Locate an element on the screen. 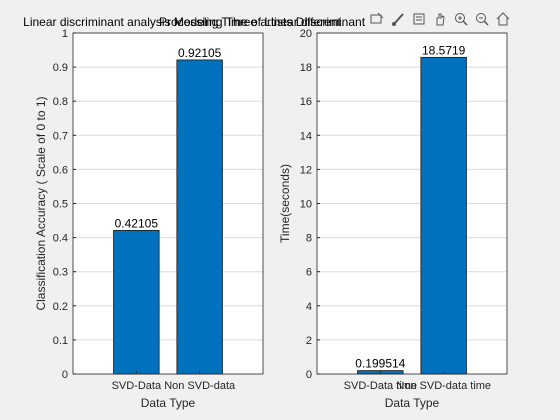  y-axis-label: Time(seconds) is located at coordinates (285, 203).